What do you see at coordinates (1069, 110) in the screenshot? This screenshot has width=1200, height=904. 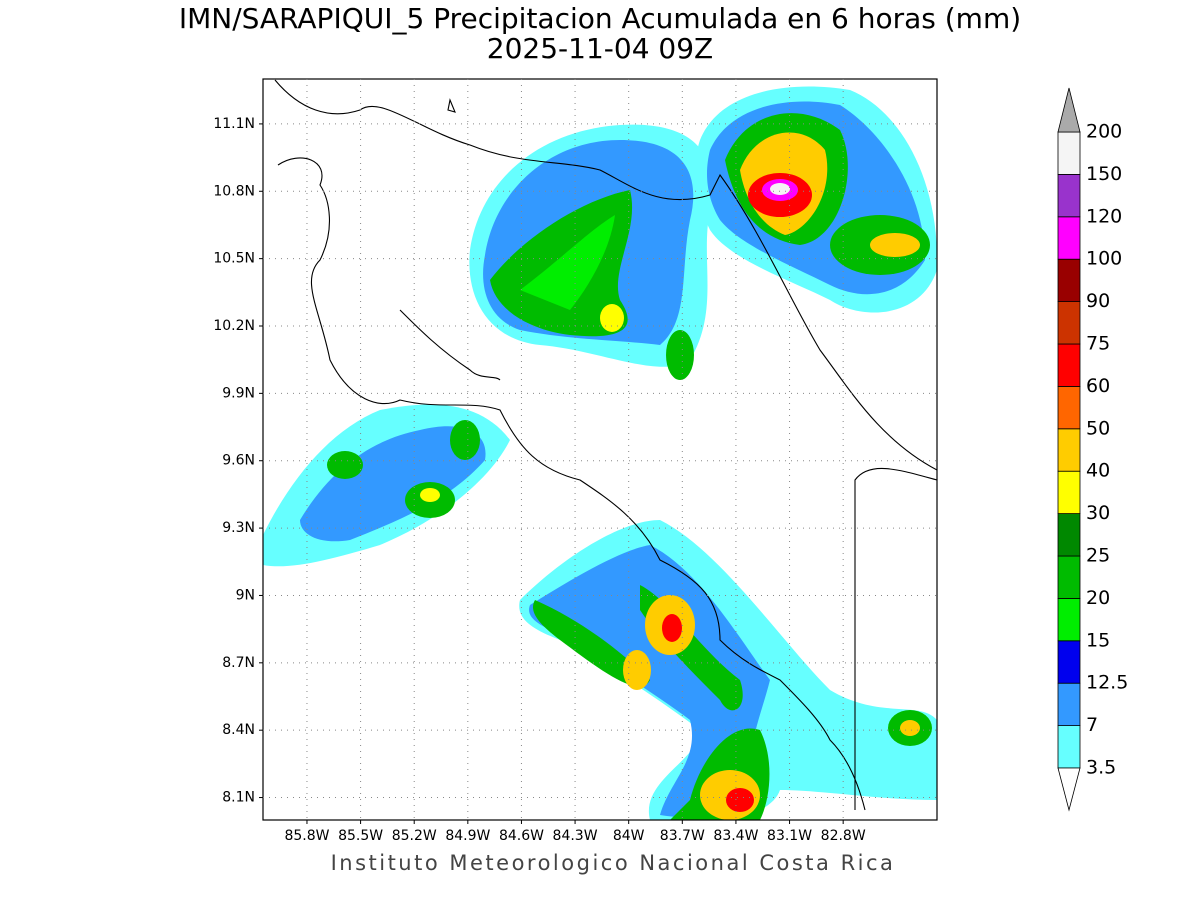 I see `colorbar-over` at bounding box center [1069, 110].